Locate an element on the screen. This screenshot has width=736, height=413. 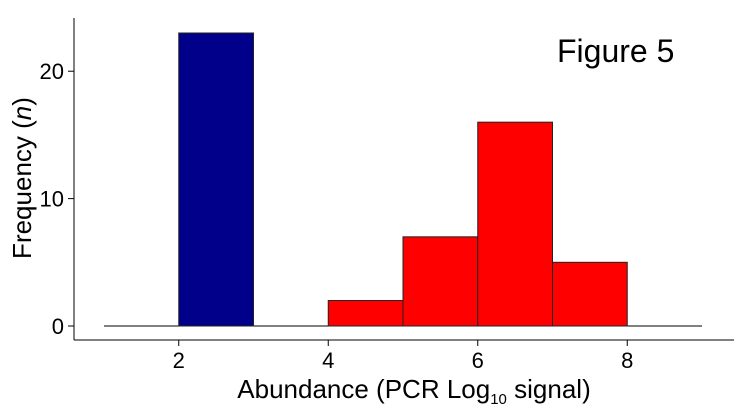
x-tick-label-4: 4 is located at coordinates (328, 360).